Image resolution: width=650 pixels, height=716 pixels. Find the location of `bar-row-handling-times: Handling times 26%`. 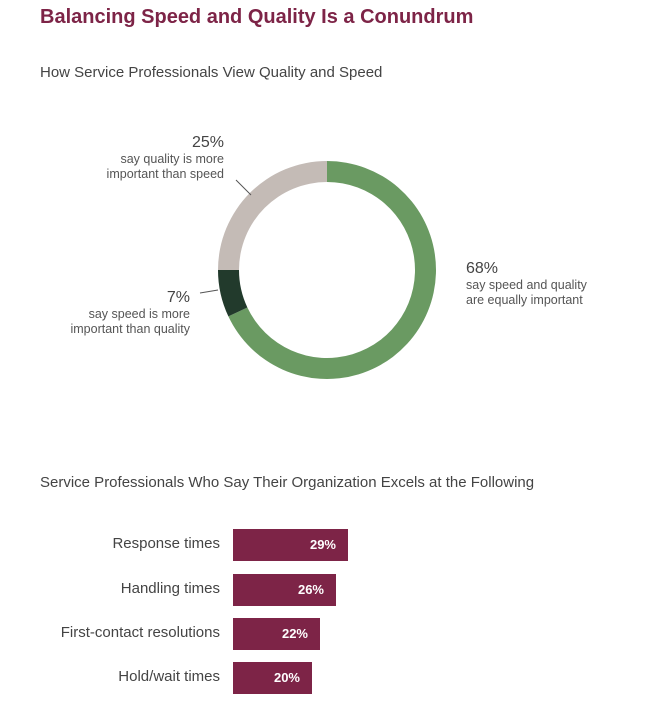

bar-row-handling-times: Handling times 26% is located at coordinates (325, 590).